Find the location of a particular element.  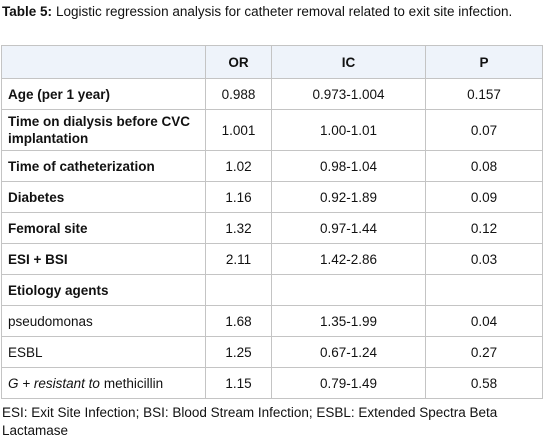

row-label: pseudomonas is located at coordinates (103, 321).